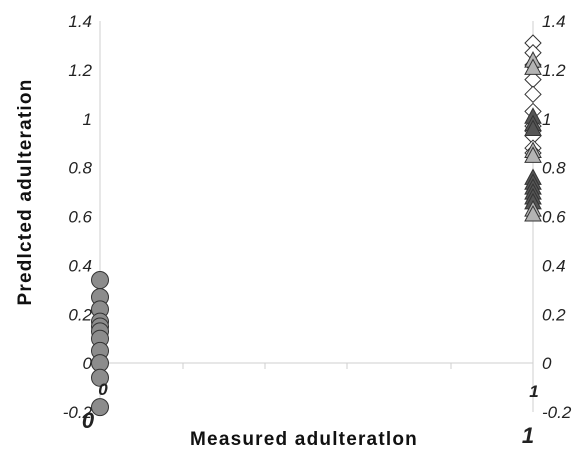  I want to click on y-tick-label-left: 0.8, so click(80, 168).